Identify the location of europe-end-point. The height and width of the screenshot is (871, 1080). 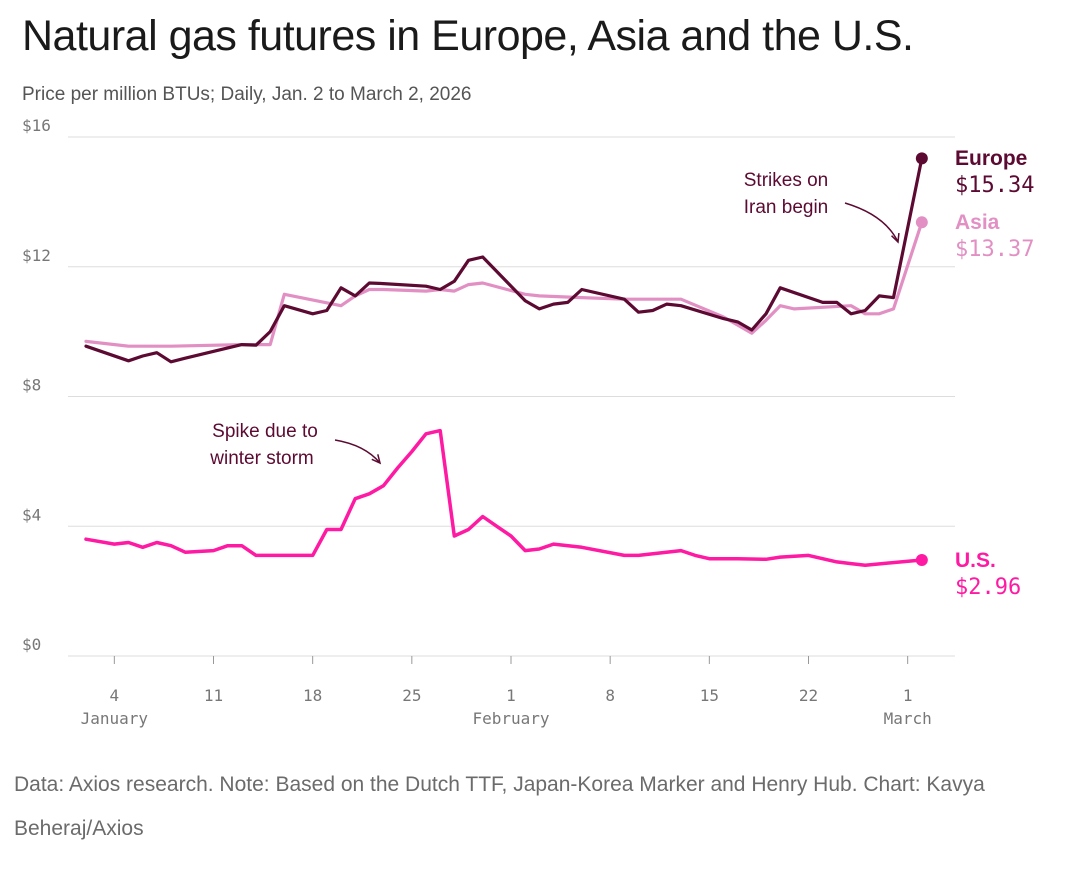
(921, 158).